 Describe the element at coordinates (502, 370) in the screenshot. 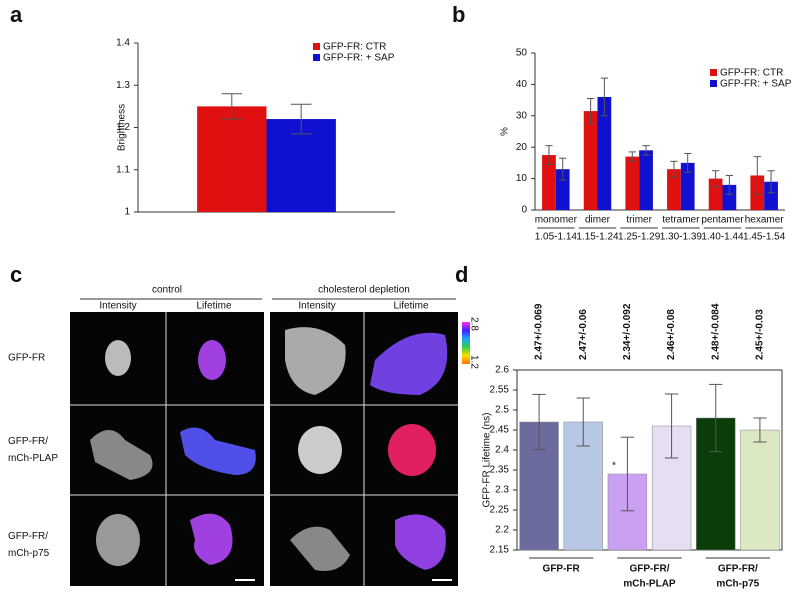

I see `y-tick-label: 2.6` at that location.